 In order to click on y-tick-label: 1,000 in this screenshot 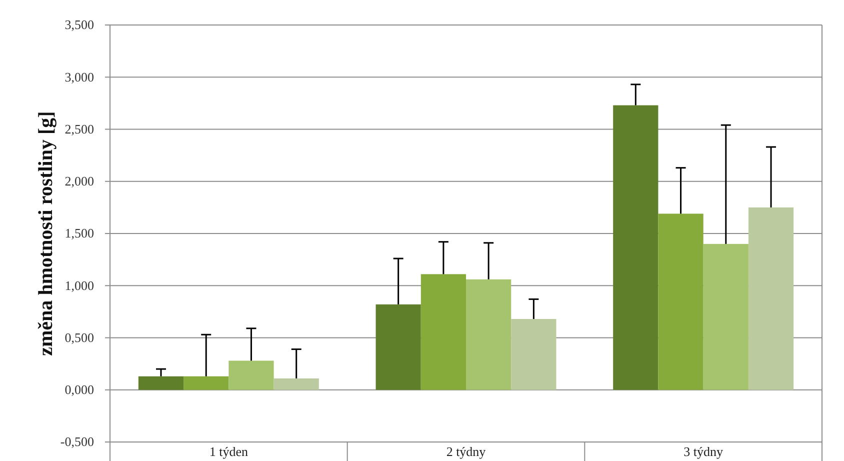, I will do `click(79, 285)`.